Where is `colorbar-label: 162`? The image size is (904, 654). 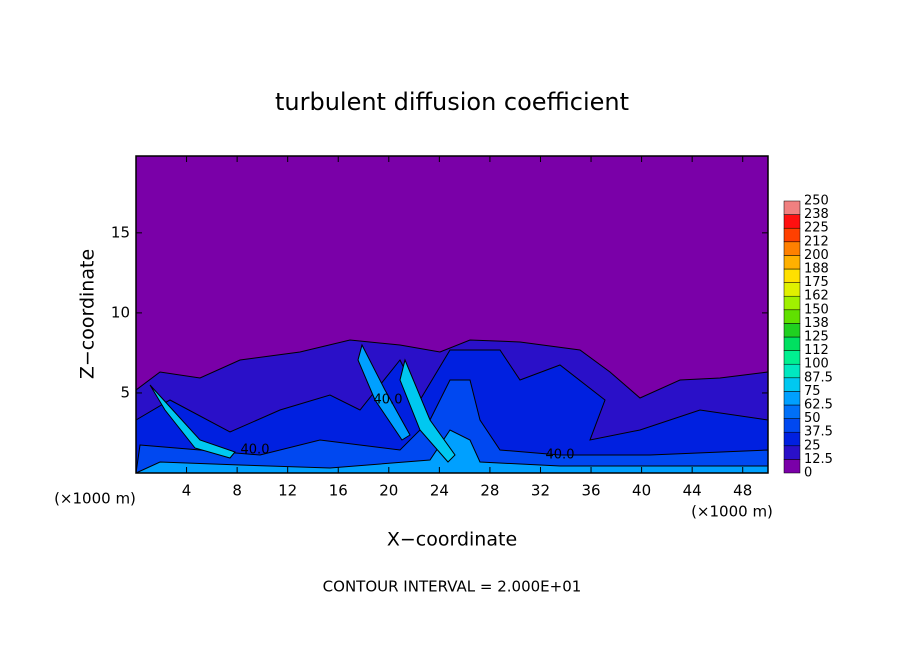 colorbar-label: 162 is located at coordinates (816, 296).